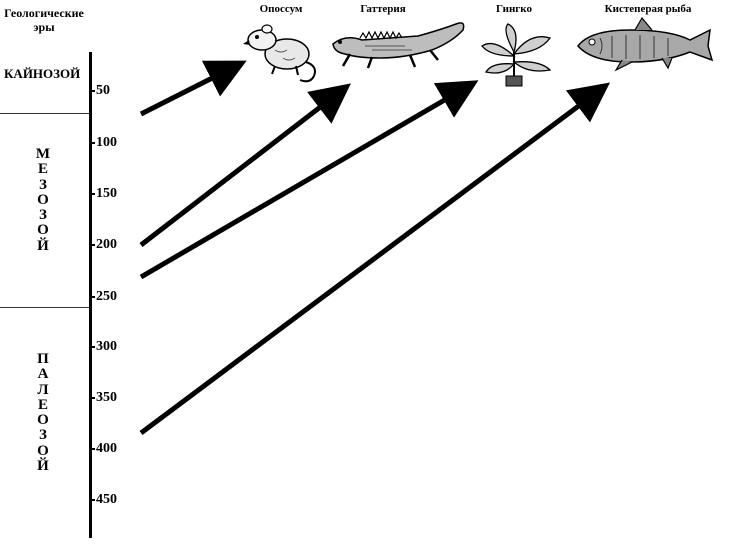 The height and width of the screenshot is (558, 750). Describe the element at coordinates (398, 45) in the screenshot. I see `tuatara-icon` at that location.